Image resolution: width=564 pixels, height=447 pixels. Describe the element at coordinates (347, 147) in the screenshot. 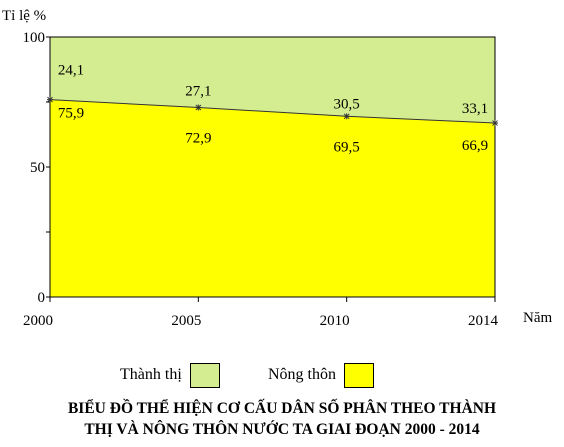

I see `data-label-nong-thon: 69,5` at that location.